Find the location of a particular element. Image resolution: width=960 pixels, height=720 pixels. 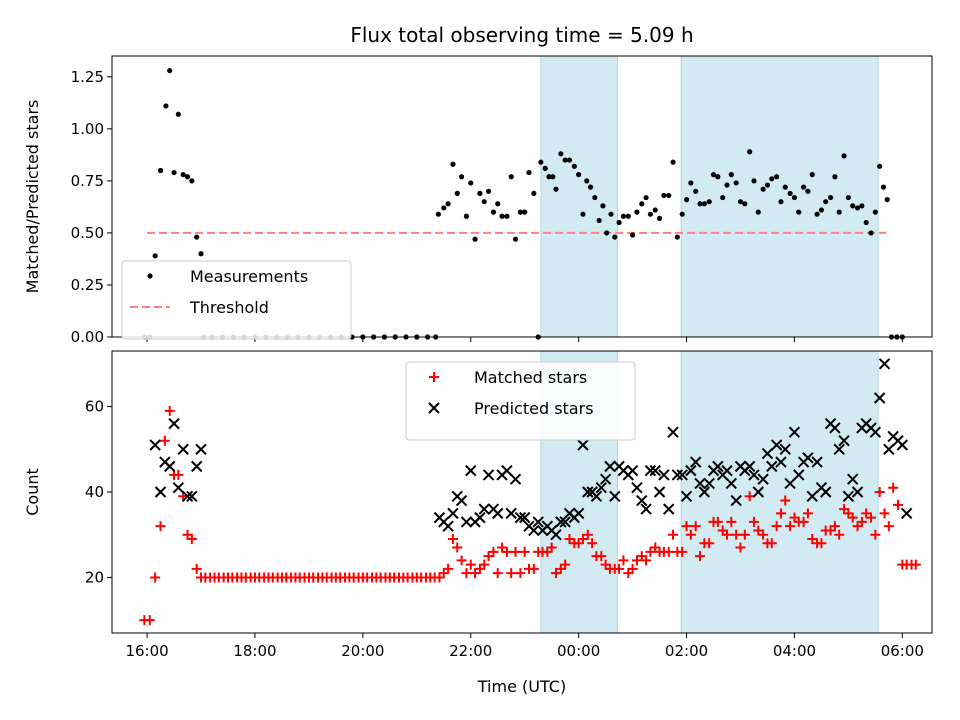

ratio-y-tick-label-2: 0.50 is located at coordinates (87, 233).